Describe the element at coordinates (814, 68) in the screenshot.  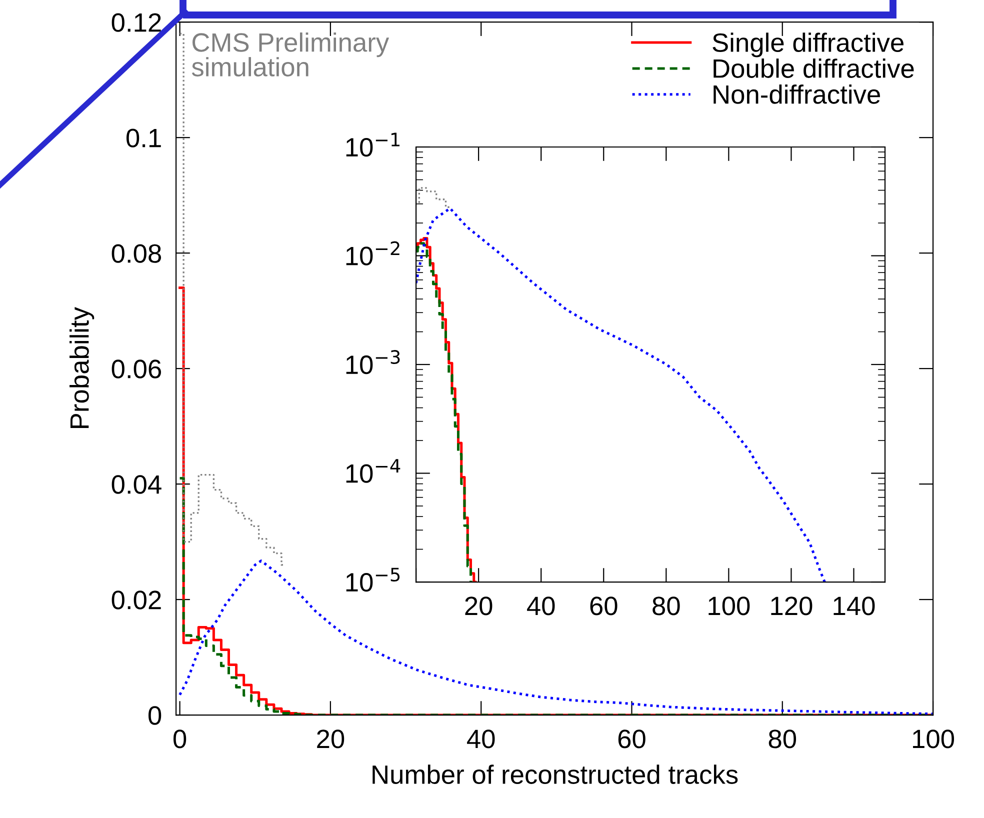
I see `legend-label: Double diffractive` at that location.